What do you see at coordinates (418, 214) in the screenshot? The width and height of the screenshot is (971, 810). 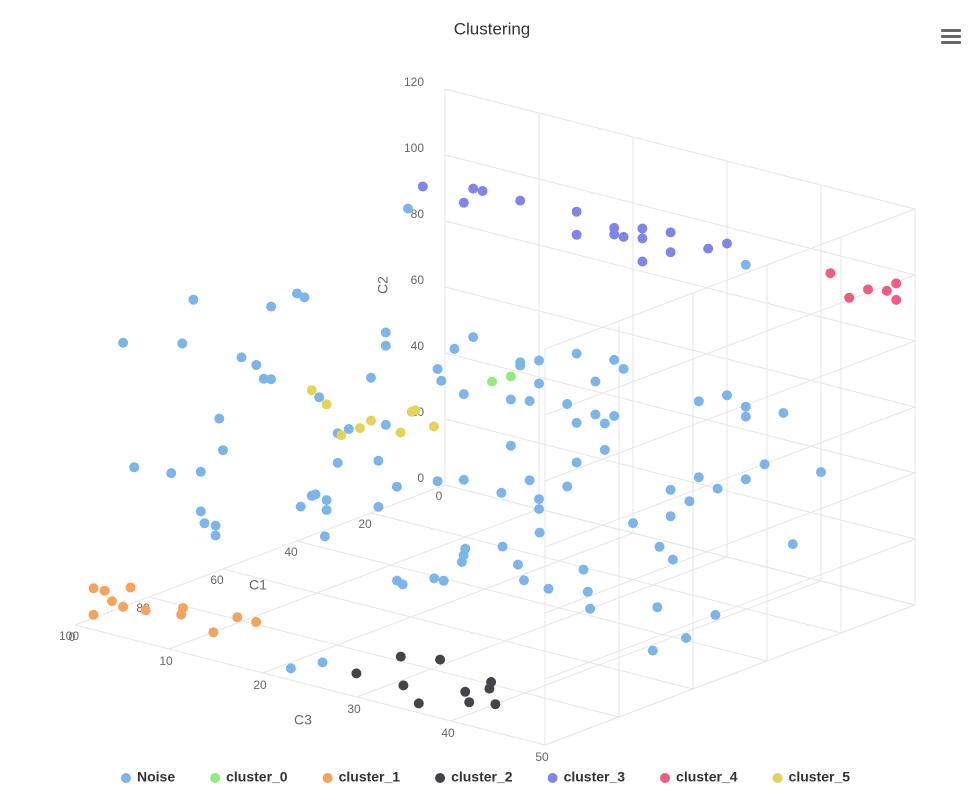 I see `y-tick-label: 80` at bounding box center [418, 214].